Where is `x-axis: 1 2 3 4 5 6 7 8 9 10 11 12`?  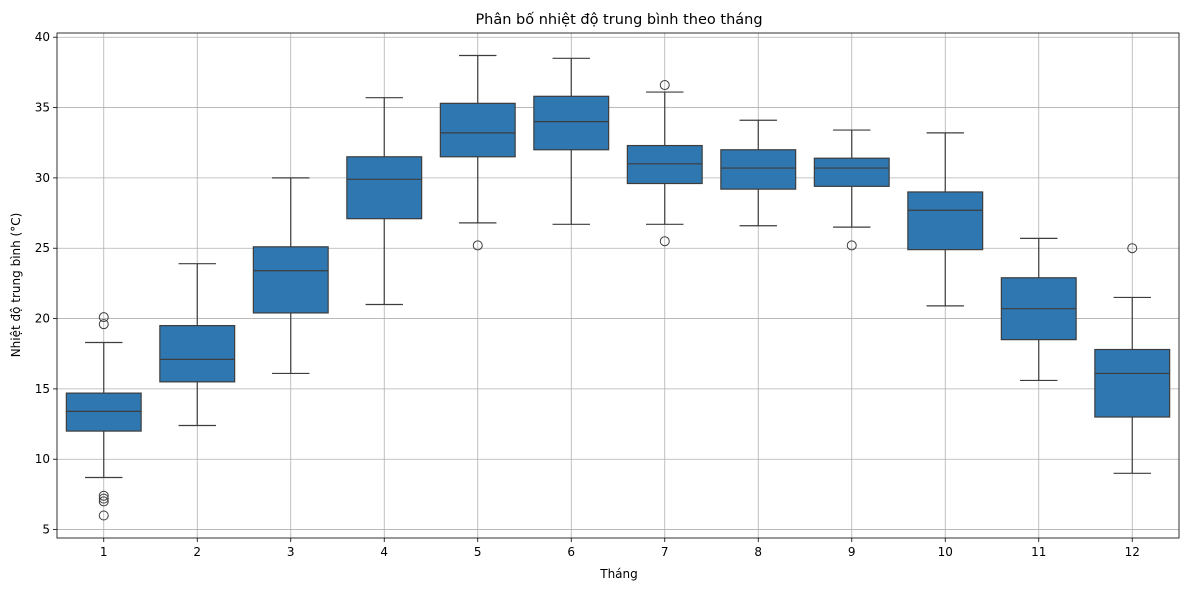 x-axis: 1 2 3 4 5 6 7 8 9 10 11 12 is located at coordinates (620, 548).